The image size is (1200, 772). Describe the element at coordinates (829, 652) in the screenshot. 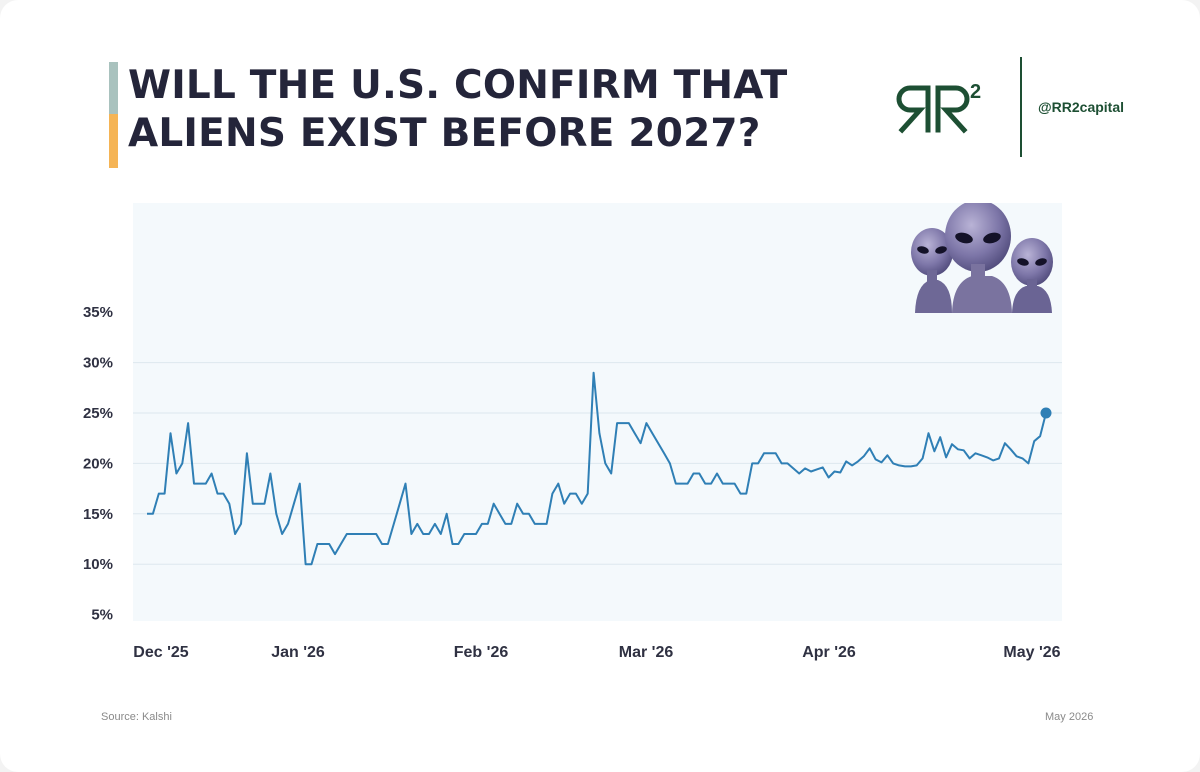

I see `x-tick-label: Apr '26` at that location.